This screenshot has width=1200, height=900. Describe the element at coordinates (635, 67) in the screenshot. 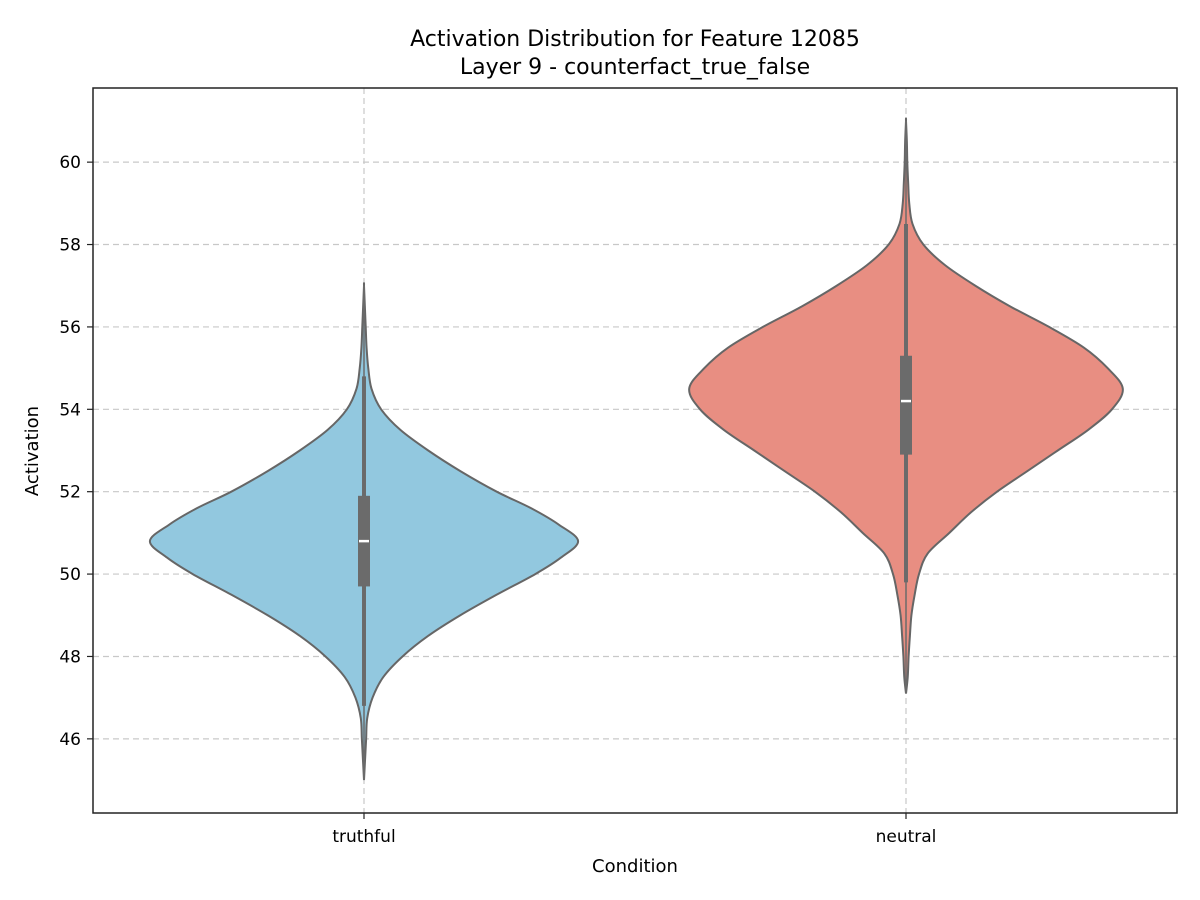

I see `chart-subtitle: Layer 9 - counterfact_true_false` at that location.